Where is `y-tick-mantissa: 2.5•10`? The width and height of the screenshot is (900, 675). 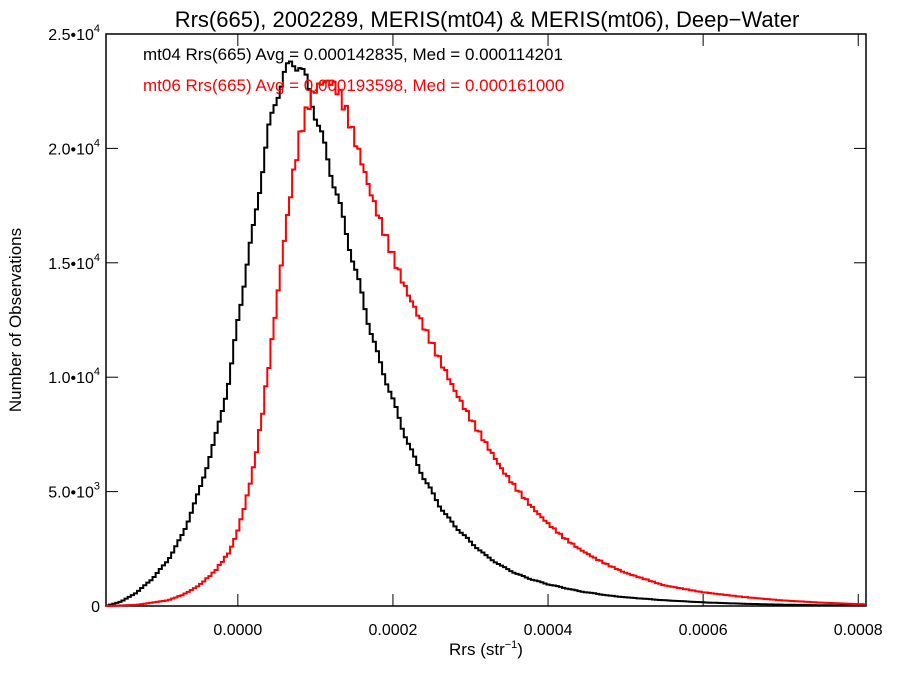
y-tick-mantissa: 2.5•10 is located at coordinates (71, 35).